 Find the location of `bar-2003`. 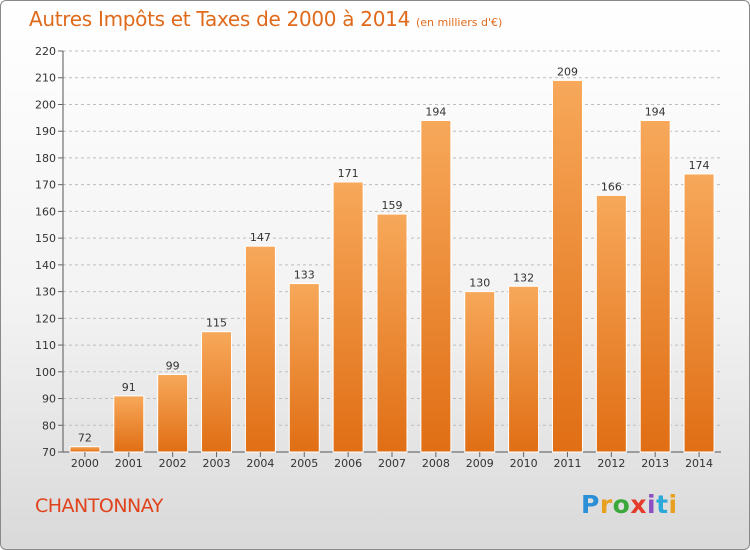

bar-2003 is located at coordinates (217, 392).